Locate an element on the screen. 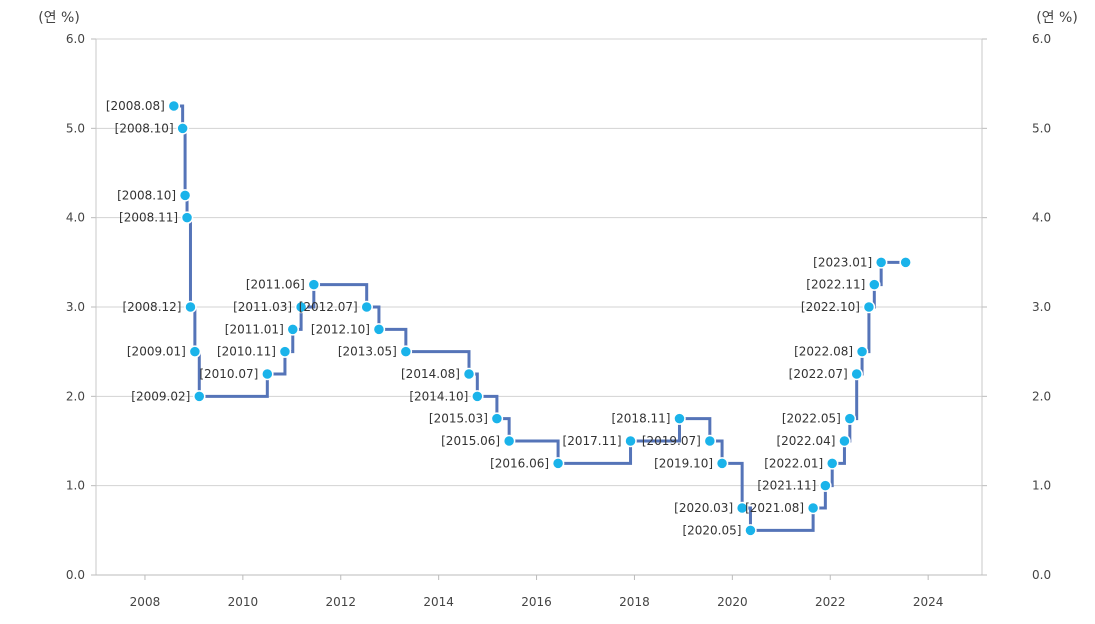  x-tick-label: 2010 is located at coordinates (243, 602).